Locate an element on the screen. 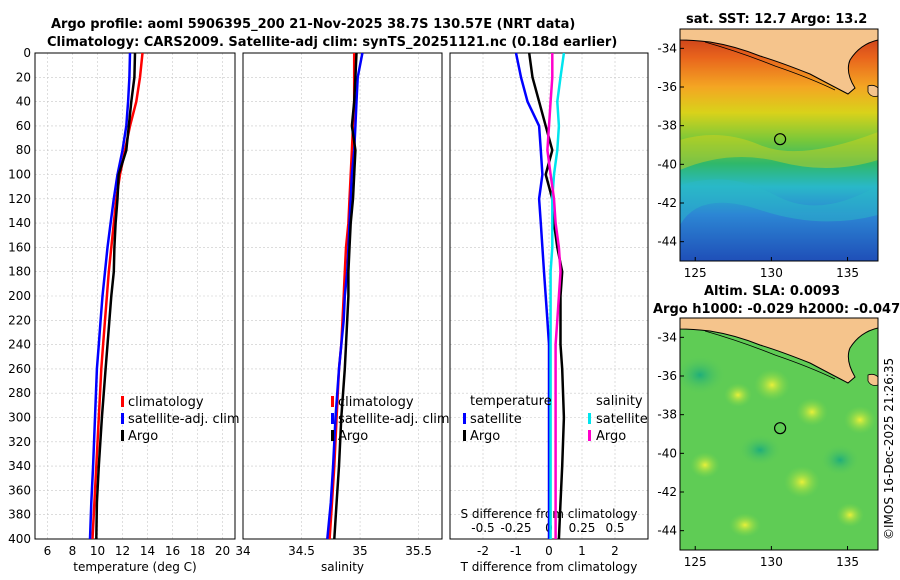  x-tick-label: 35 is located at coordinates (359, 551).